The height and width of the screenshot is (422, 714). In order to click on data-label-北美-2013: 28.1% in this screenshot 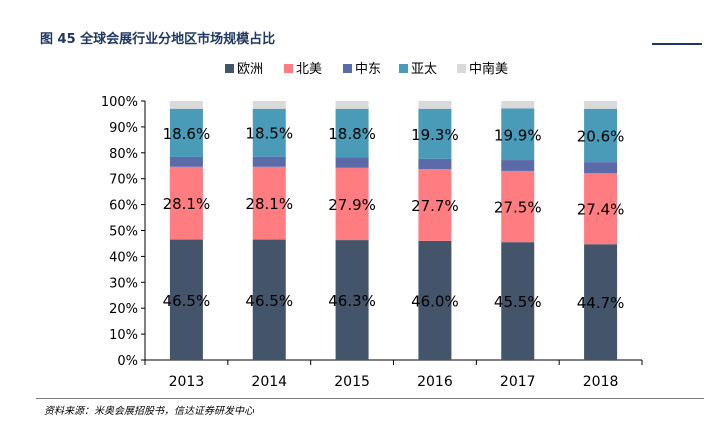, I will do `click(187, 204)`.